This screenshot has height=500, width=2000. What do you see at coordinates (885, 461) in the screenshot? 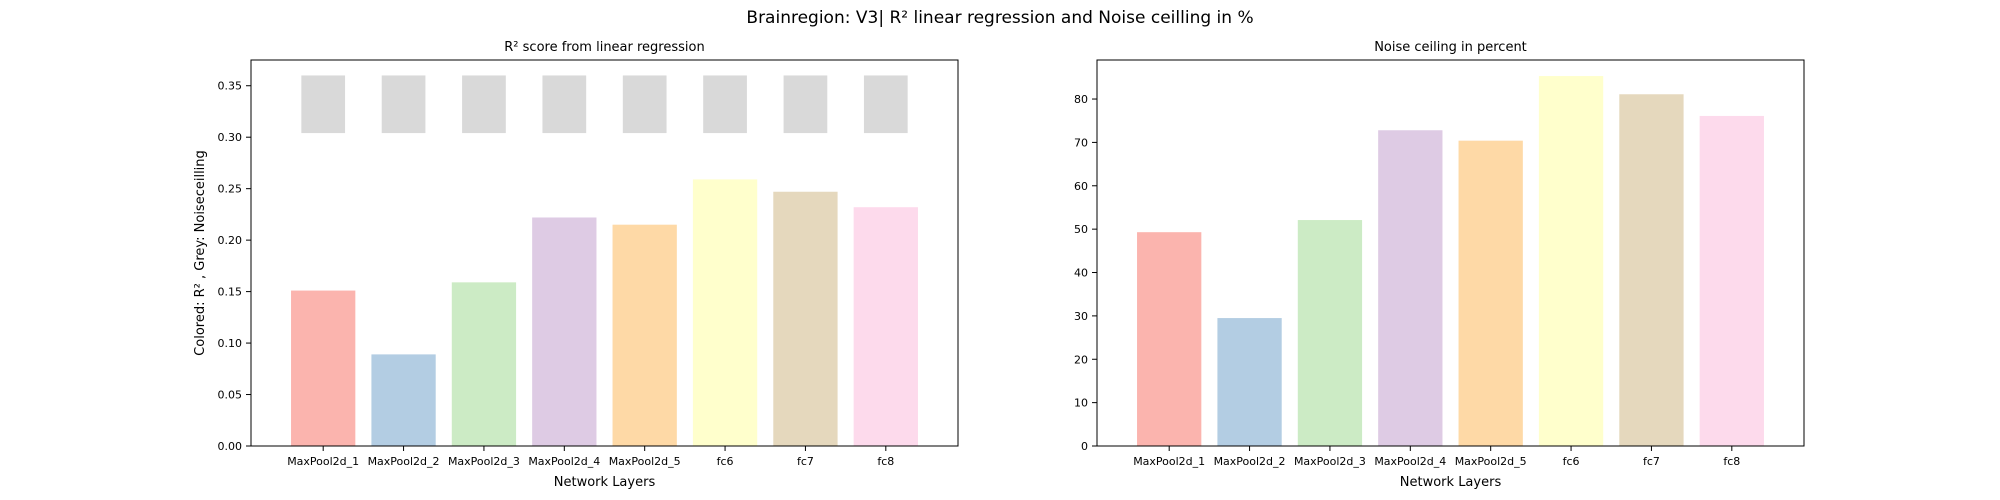
I see `r2-x-tick-label: fc8` at bounding box center [885, 461].